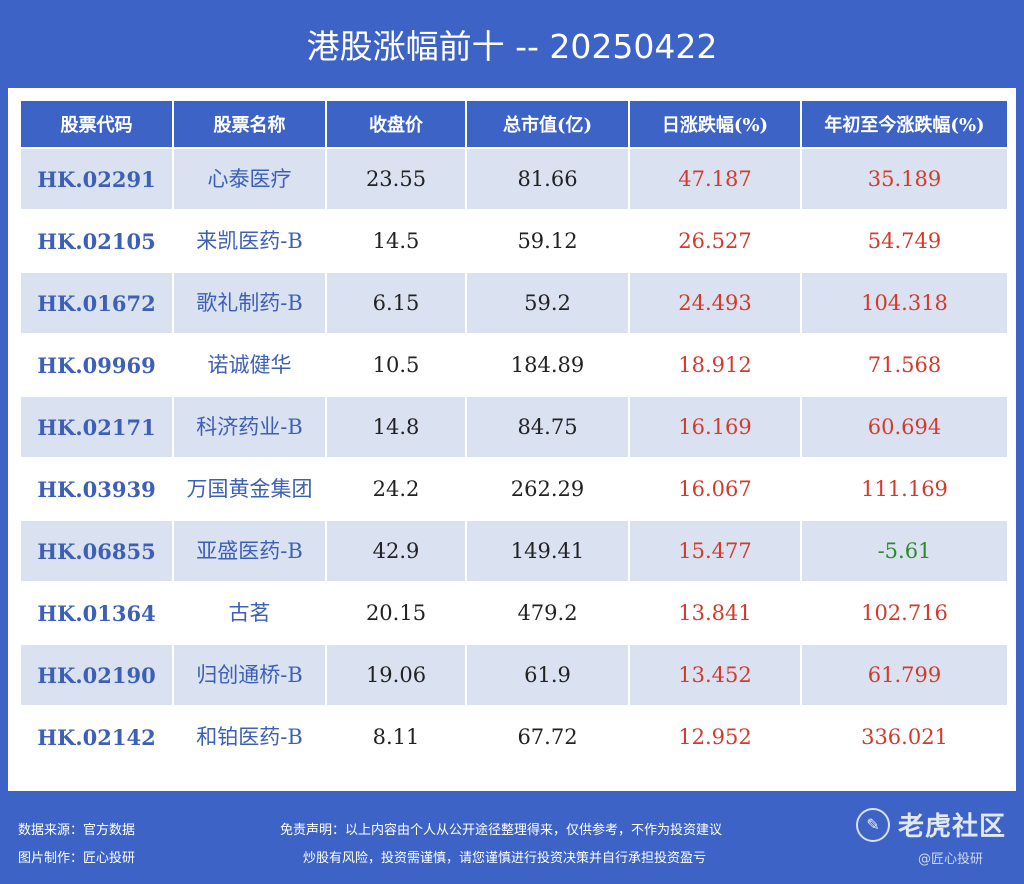 The image size is (1024, 884). Describe the element at coordinates (715, 489) in the screenshot. I see `day-change-cell: 16.067` at that location.